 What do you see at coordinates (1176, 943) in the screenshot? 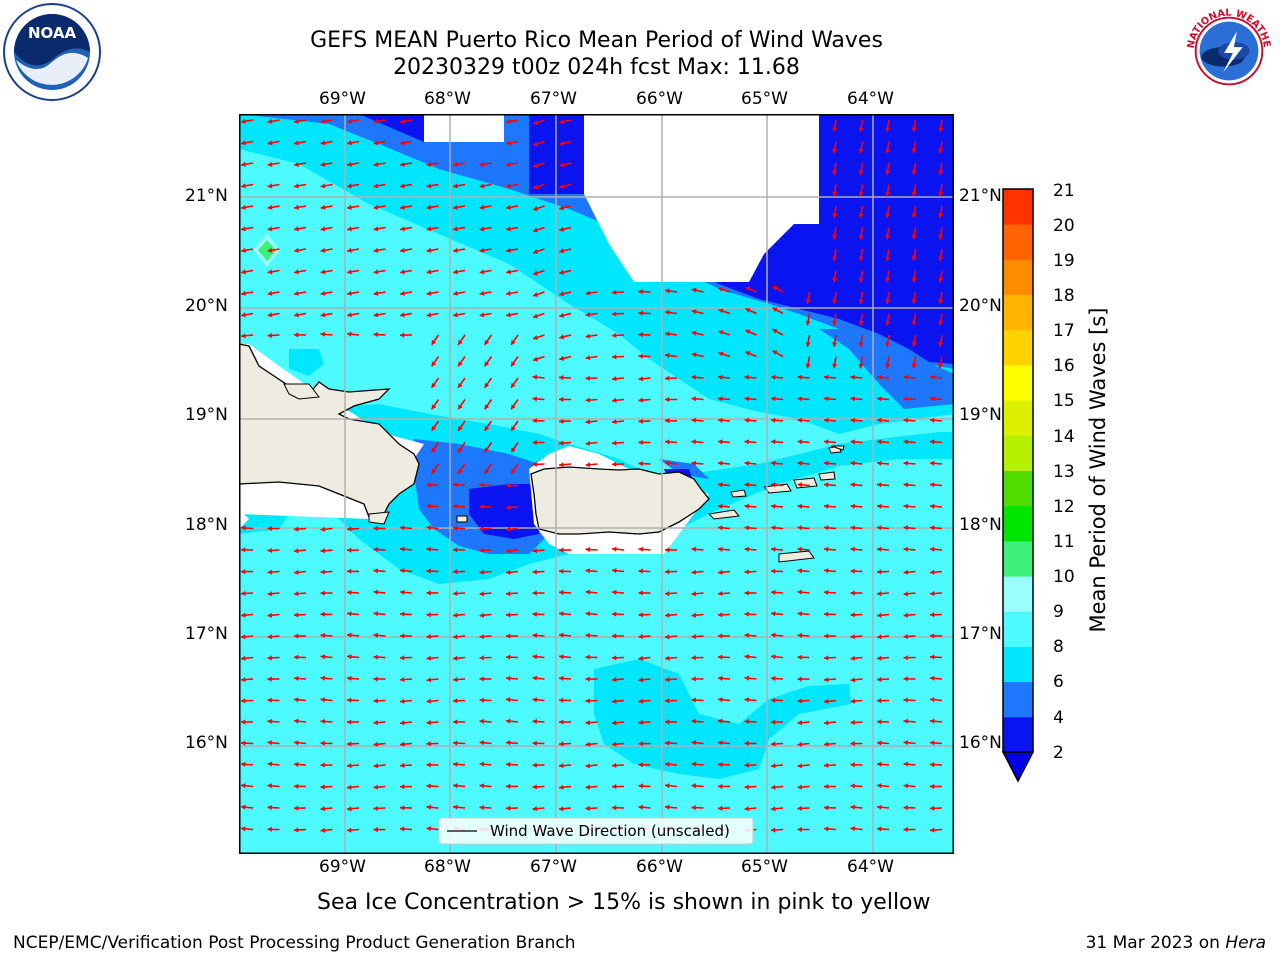
I see `footer-date: 31 Mar 2023 on Hera` at bounding box center [1176, 943].